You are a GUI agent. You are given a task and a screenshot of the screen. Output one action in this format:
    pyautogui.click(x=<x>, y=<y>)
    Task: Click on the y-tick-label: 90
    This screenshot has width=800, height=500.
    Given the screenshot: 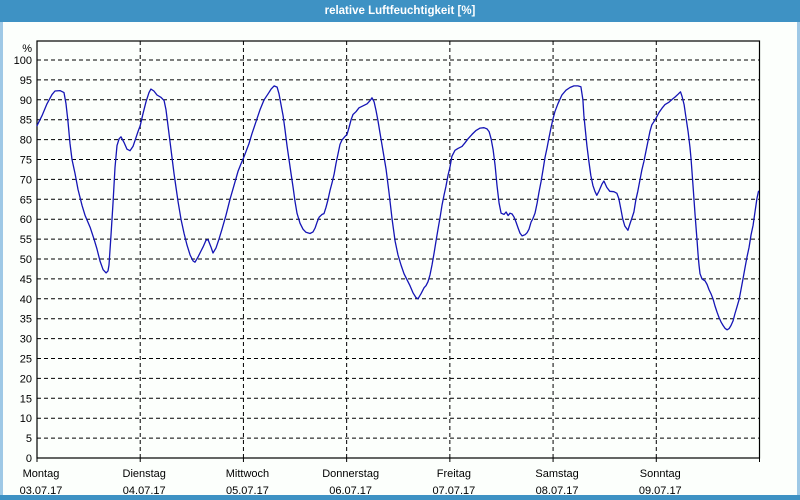 What is the action you would take?
    pyautogui.click(x=26, y=101)
    